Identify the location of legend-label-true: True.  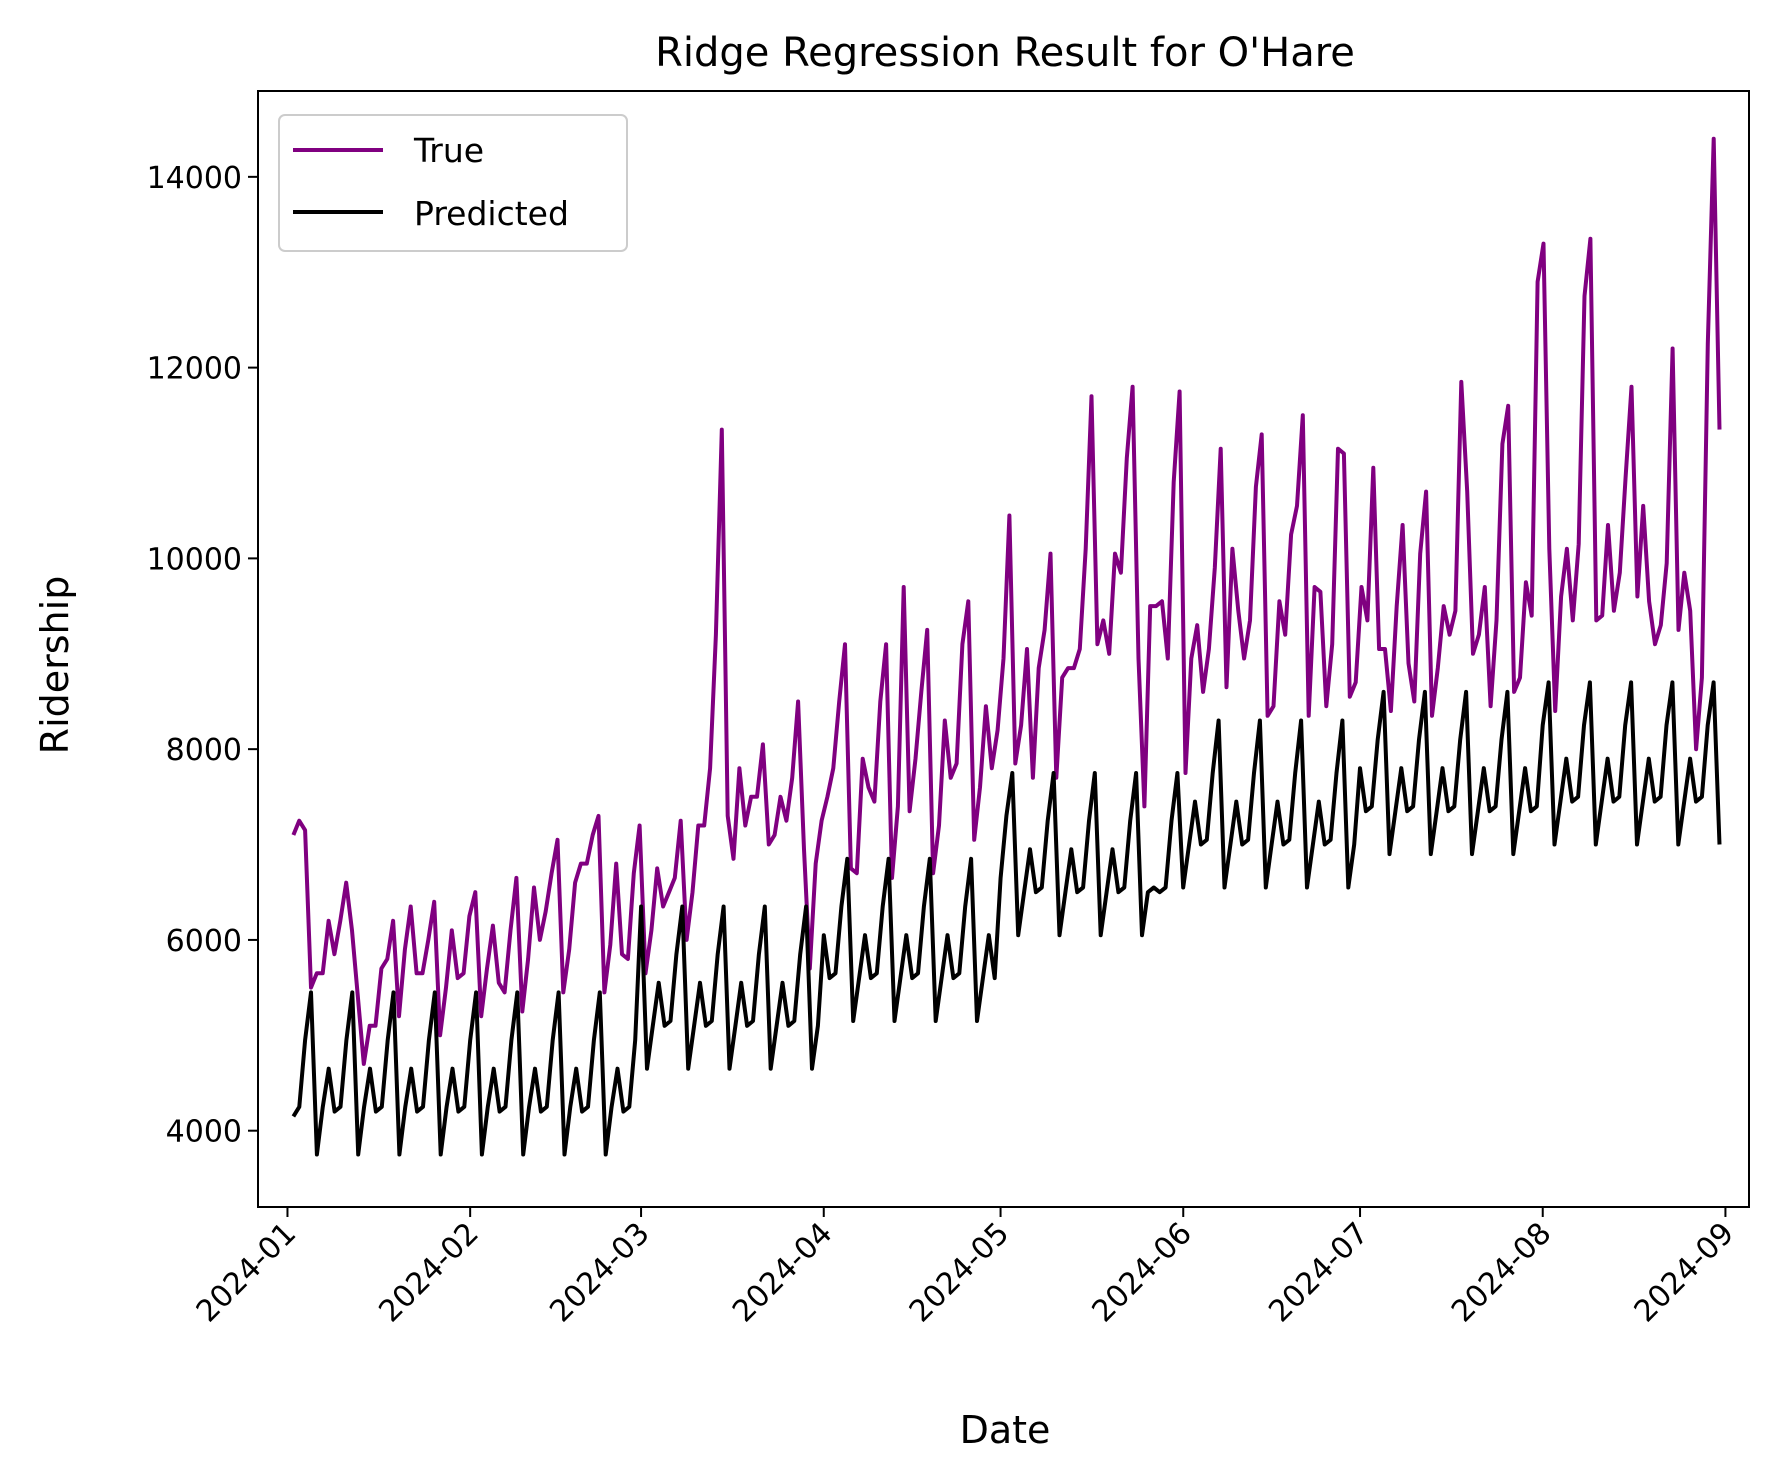
(448, 150).